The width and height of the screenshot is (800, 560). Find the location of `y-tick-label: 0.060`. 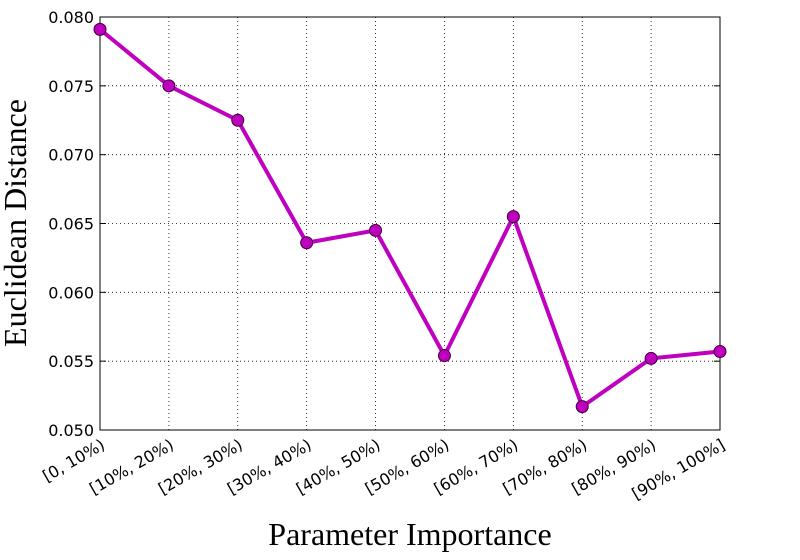

y-tick-label: 0.060 is located at coordinates (71, 292).